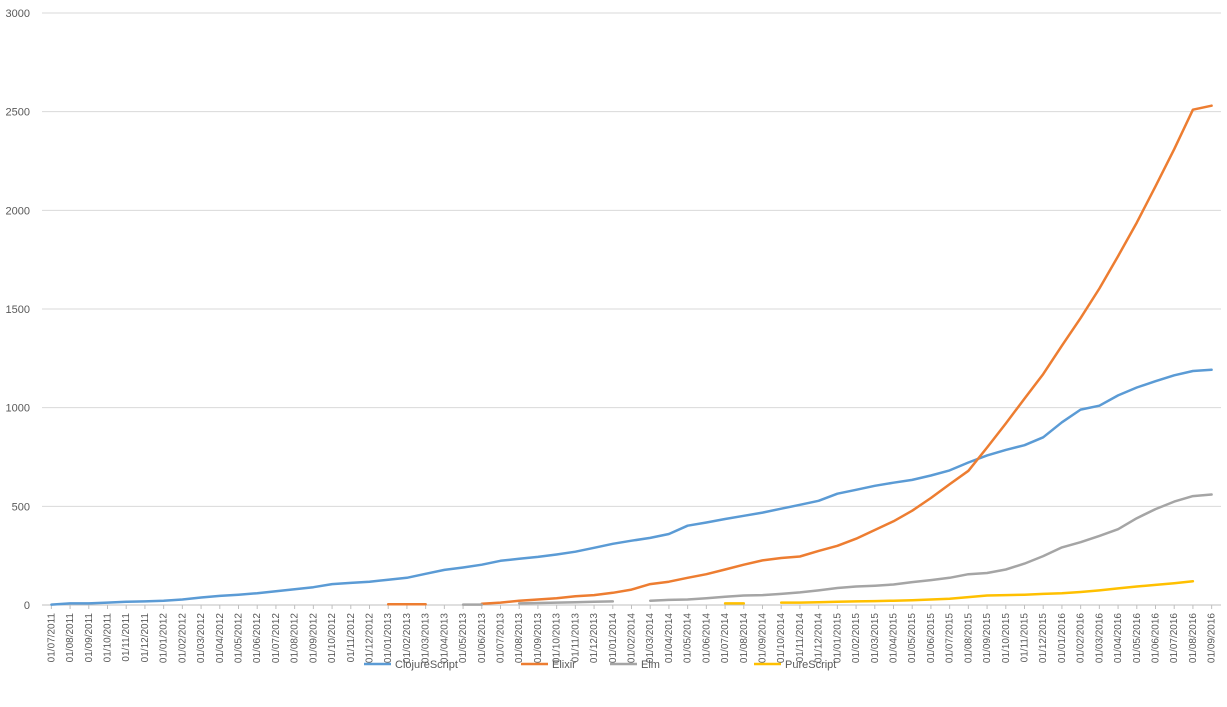 The height and width of the screenshot is (707, 1227). What do you see at coordinates (669, 638) in the screenshot?
I see `x-tick-label: 01/04/2014` at bounding box center [669, 638].